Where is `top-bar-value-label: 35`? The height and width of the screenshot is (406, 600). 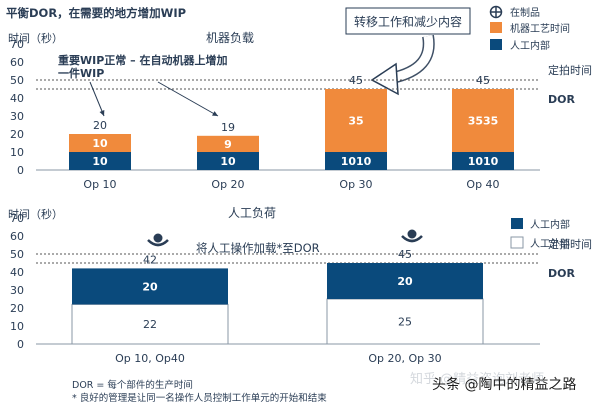
top-bar-value-label: 35 is located at coordinates (355, 121).